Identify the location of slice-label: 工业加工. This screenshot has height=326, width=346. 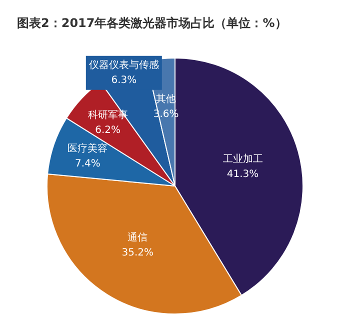
(242, 158).